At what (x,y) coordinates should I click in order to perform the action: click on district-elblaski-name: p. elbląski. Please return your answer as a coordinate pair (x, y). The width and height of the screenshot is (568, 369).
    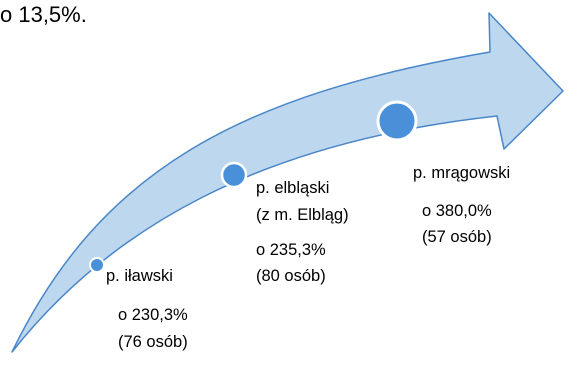
    Looking at the image, I should click on (293, 188).